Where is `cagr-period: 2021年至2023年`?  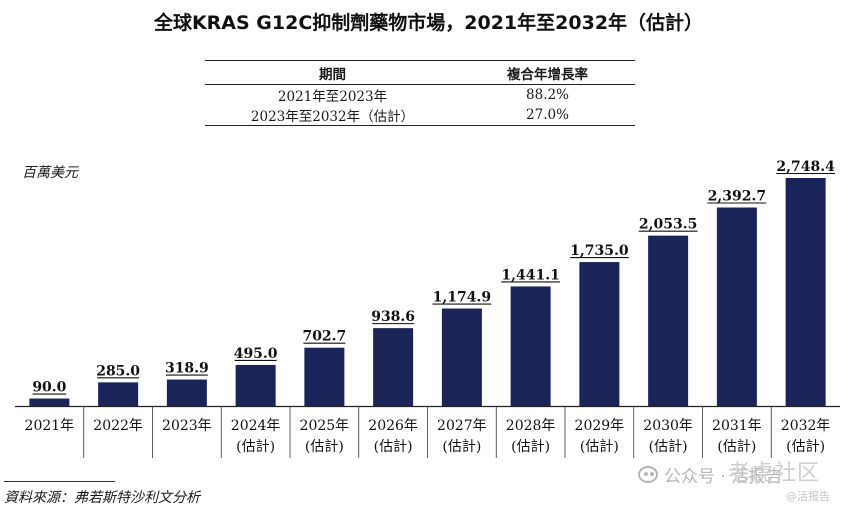
cagr-period: 2021年至2023年 is located at coordinates (332, 97).